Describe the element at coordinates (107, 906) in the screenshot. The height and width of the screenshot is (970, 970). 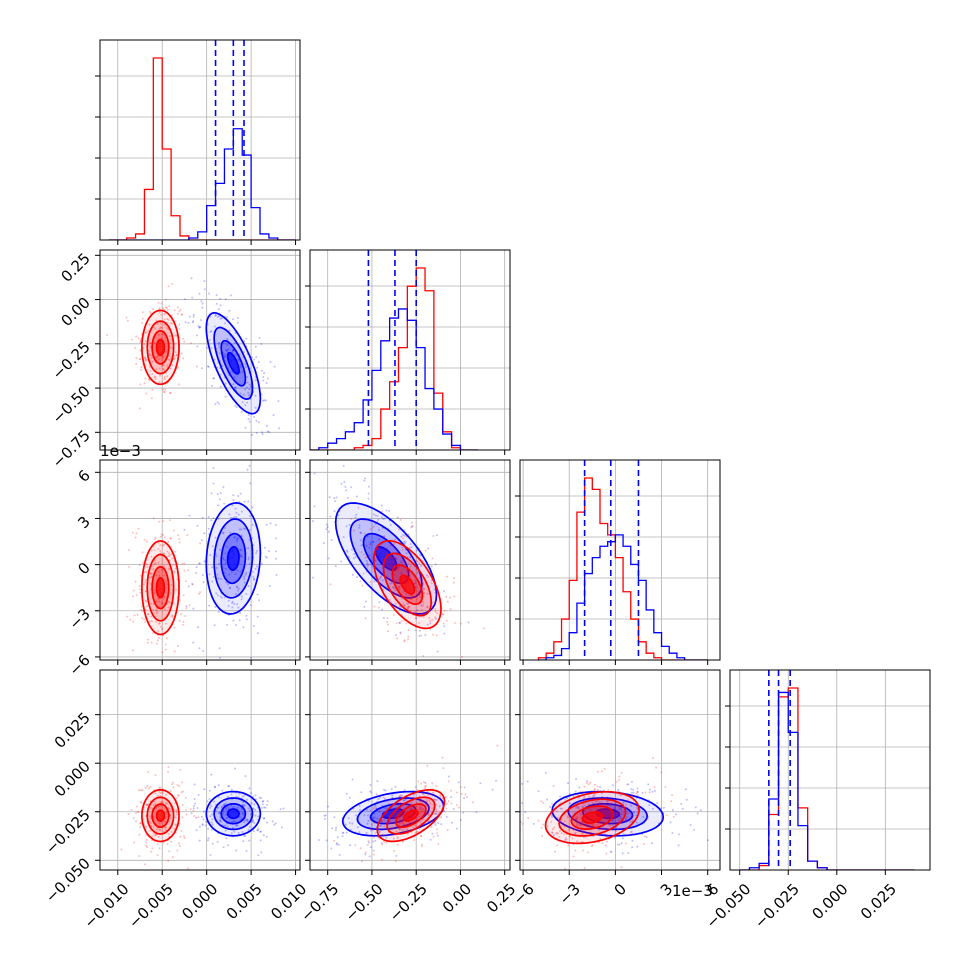
I see `x-tick-label-0: −0.010` at that location.